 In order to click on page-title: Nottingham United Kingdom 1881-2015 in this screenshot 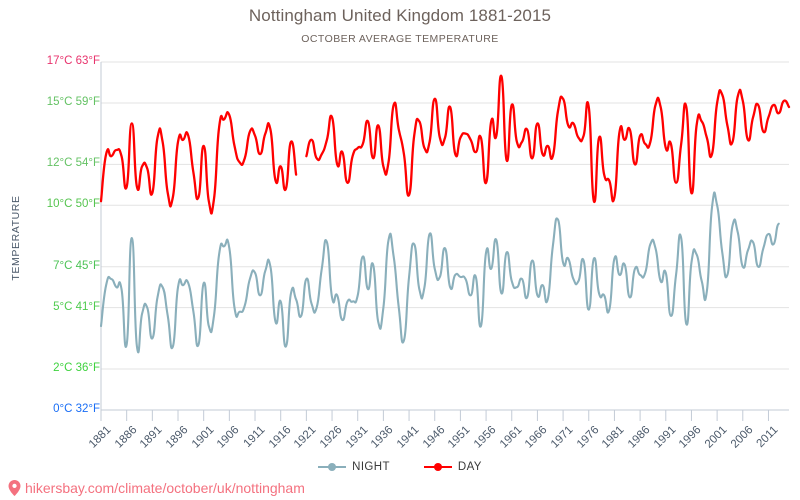, I will do `click(400, 15)`.